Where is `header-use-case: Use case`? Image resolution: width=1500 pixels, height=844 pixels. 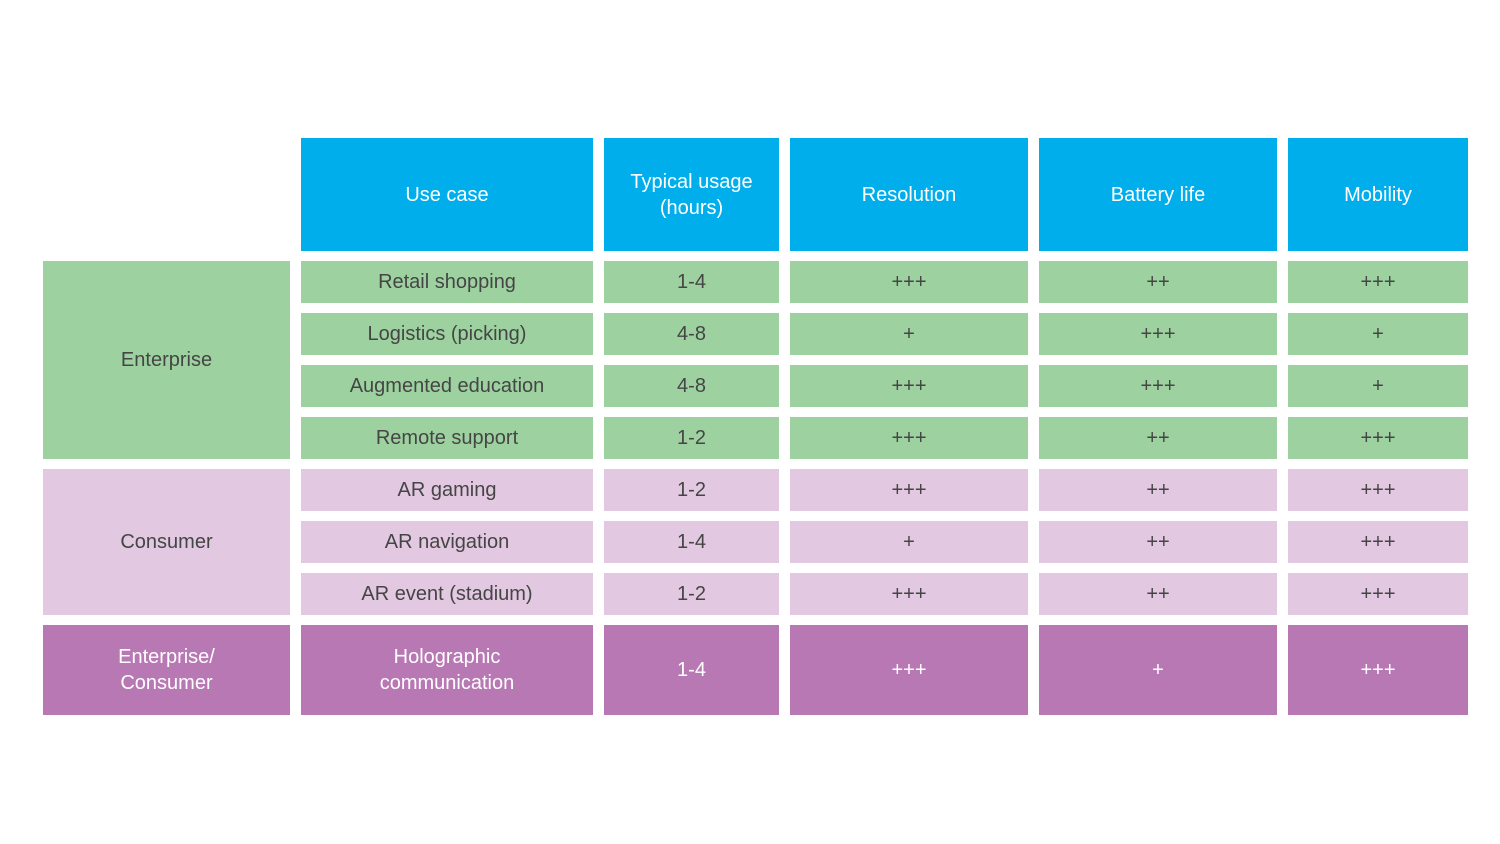 header-use-case: Use case is located at coordinates (447, 194).